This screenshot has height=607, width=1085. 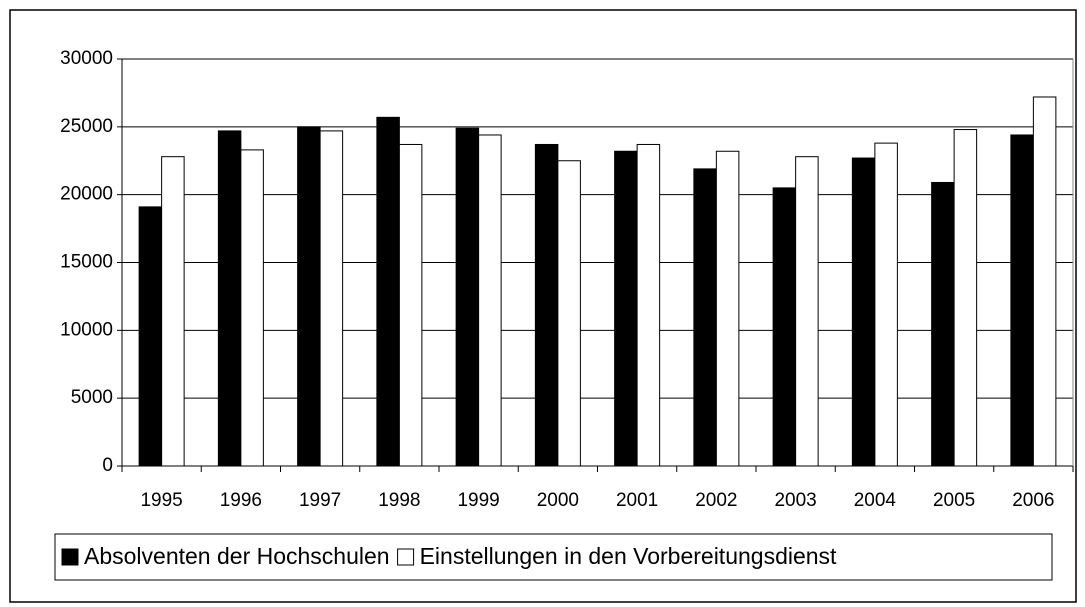 I want to click on x-tick-label: 2003, so click(x=795, y=500).